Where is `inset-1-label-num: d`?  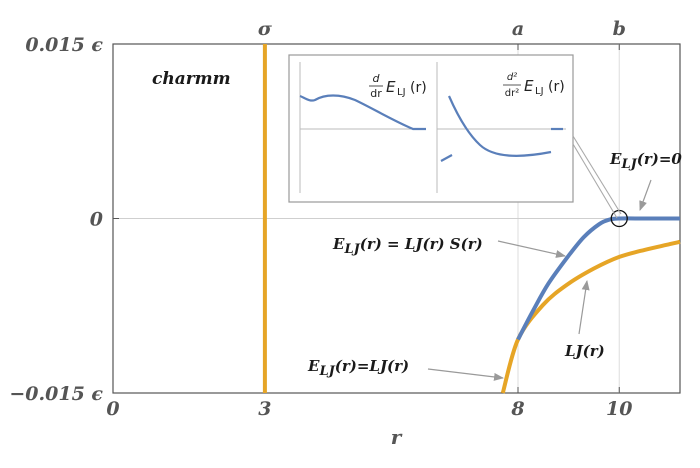 inset-1-label-num: d is located at coordinates (377, 78).